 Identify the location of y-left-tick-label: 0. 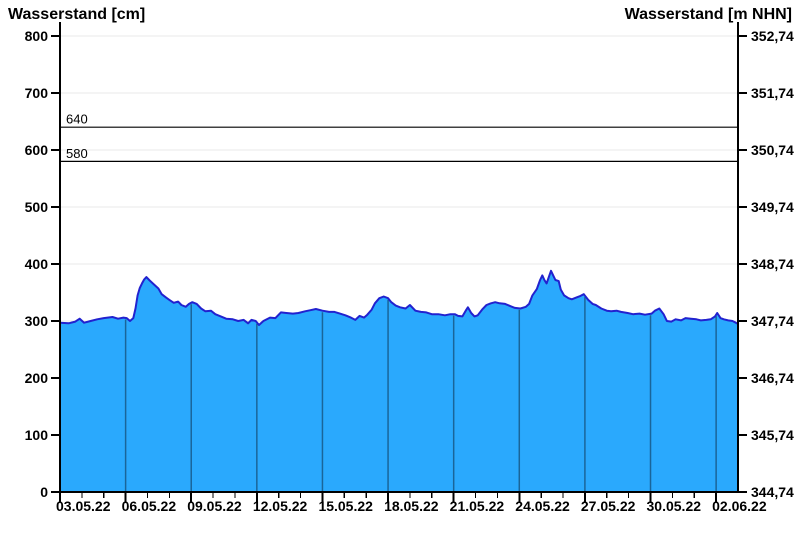
(44, 492).